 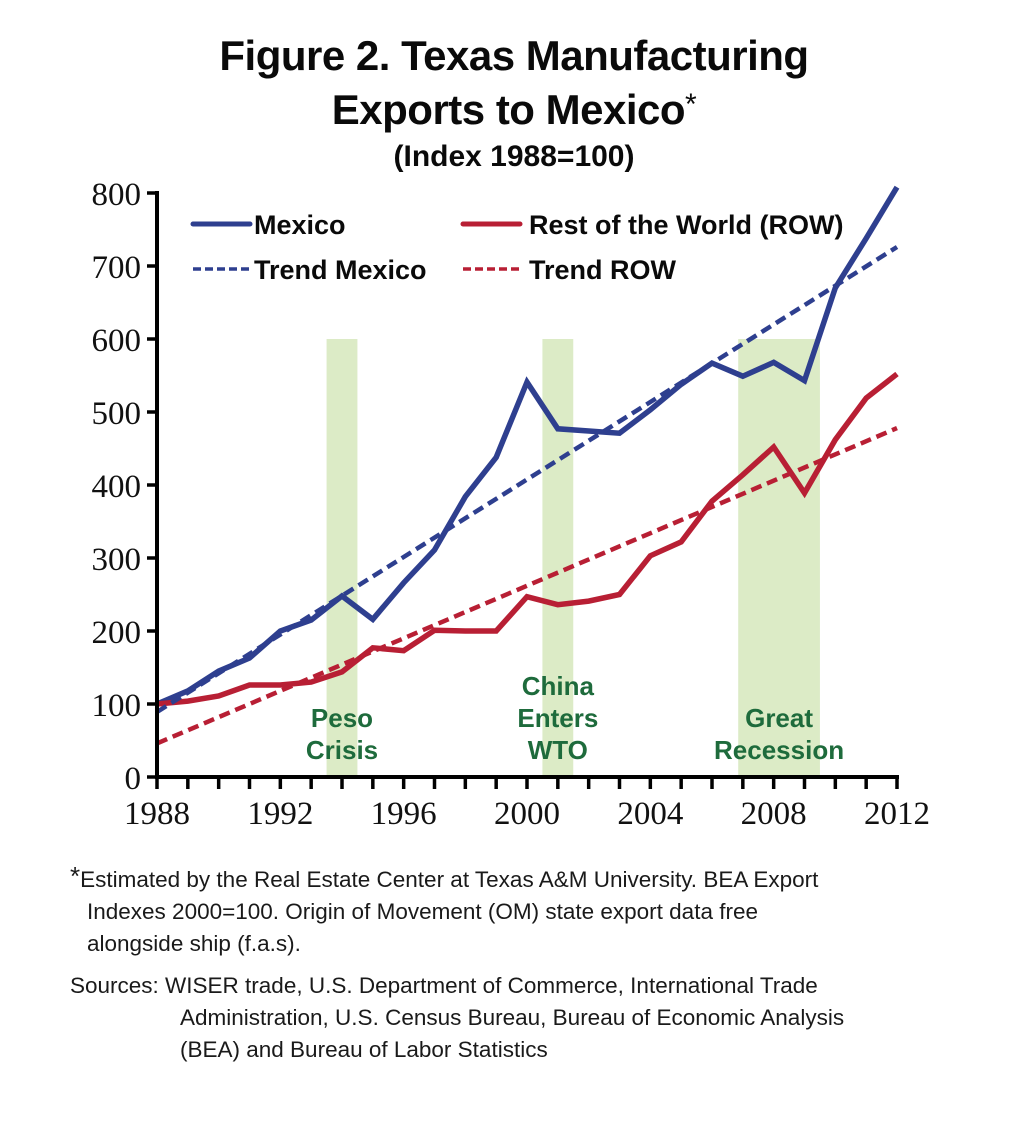 I want to click on period-annotation-label: Recession, so click(x=779, y=750).